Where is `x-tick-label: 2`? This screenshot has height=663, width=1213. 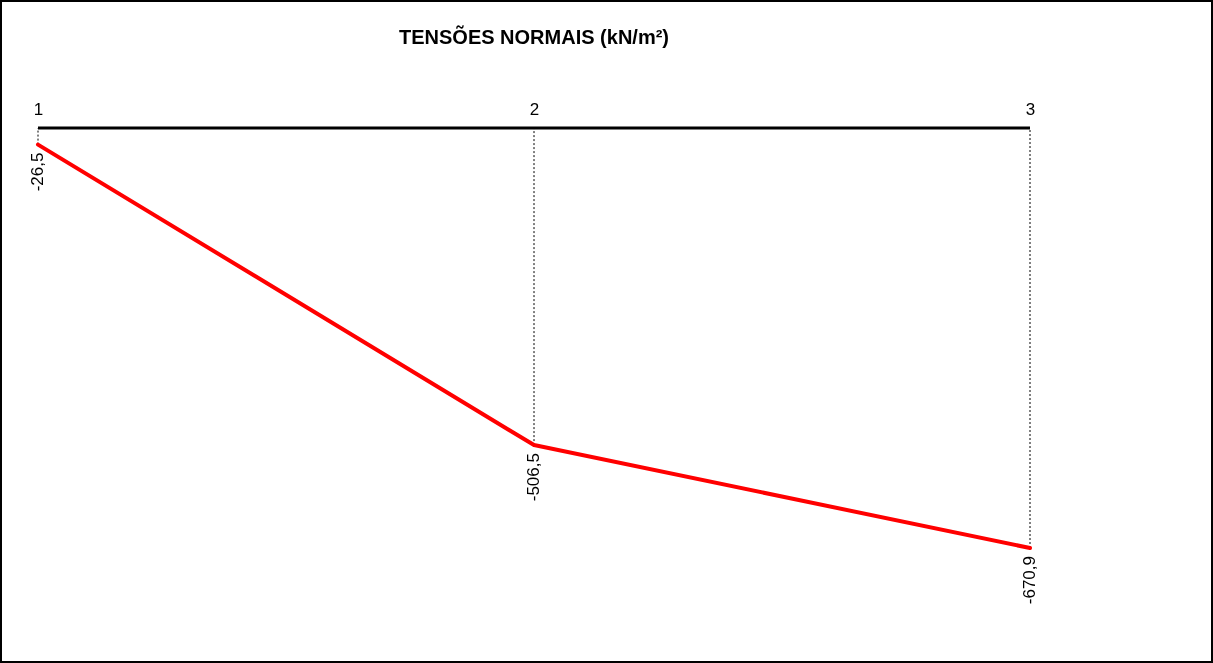
x-tick-label: 2 is located at coordinates (534, 109).